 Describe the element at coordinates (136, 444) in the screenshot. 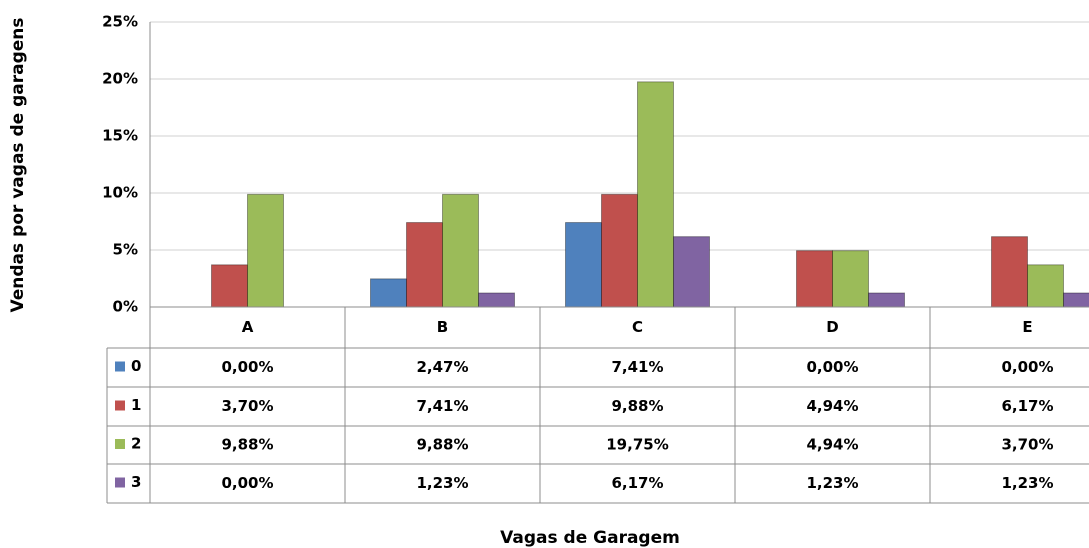

I see `legend-label: 2` at that location.